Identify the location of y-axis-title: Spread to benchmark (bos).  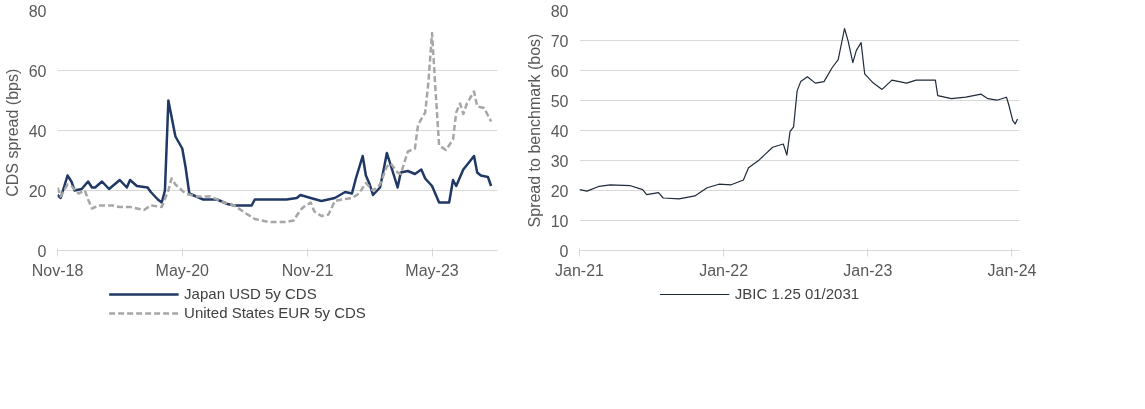
(534, 130).